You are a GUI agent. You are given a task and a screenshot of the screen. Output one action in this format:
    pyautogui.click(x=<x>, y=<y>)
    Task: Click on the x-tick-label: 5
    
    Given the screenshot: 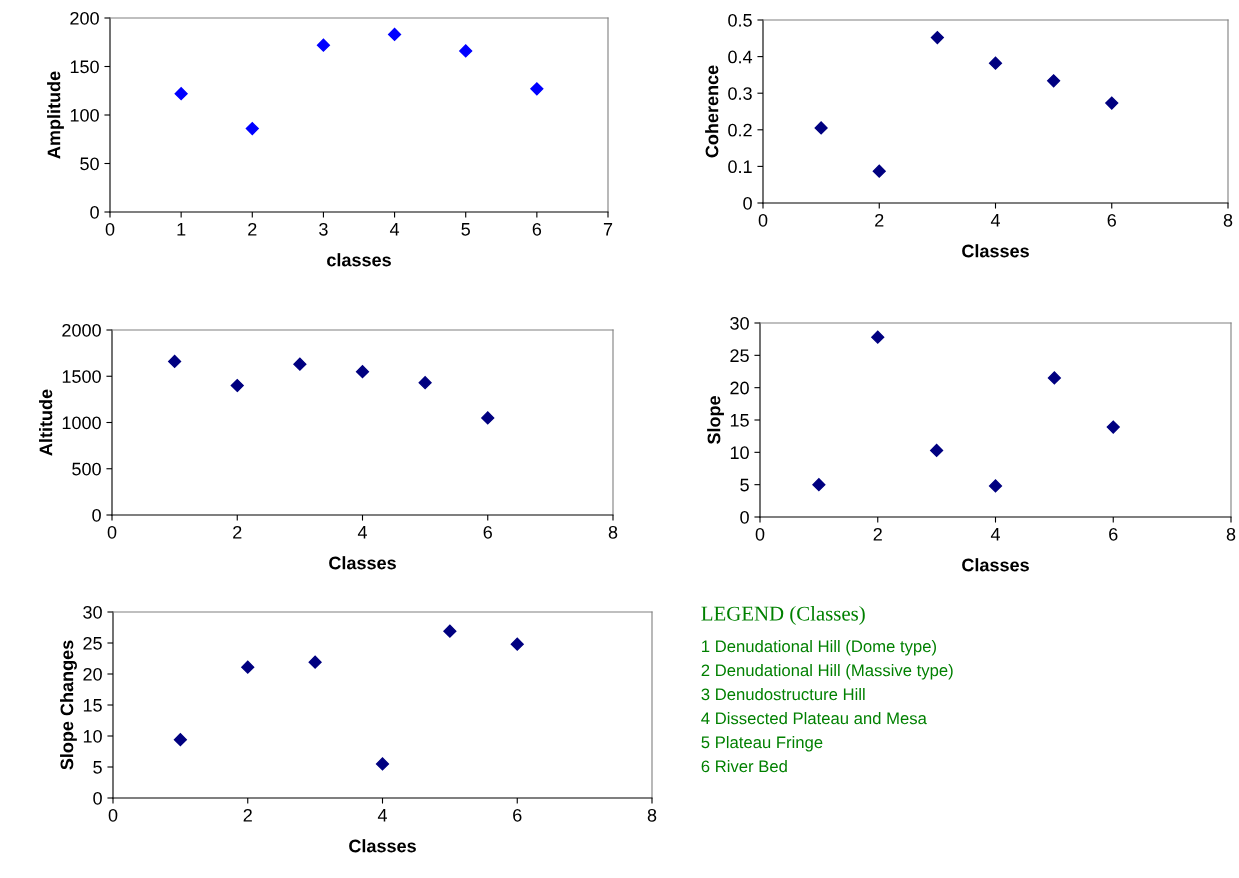 What is the action you would take?
    pyautogui.click(x=465, y=229)
    